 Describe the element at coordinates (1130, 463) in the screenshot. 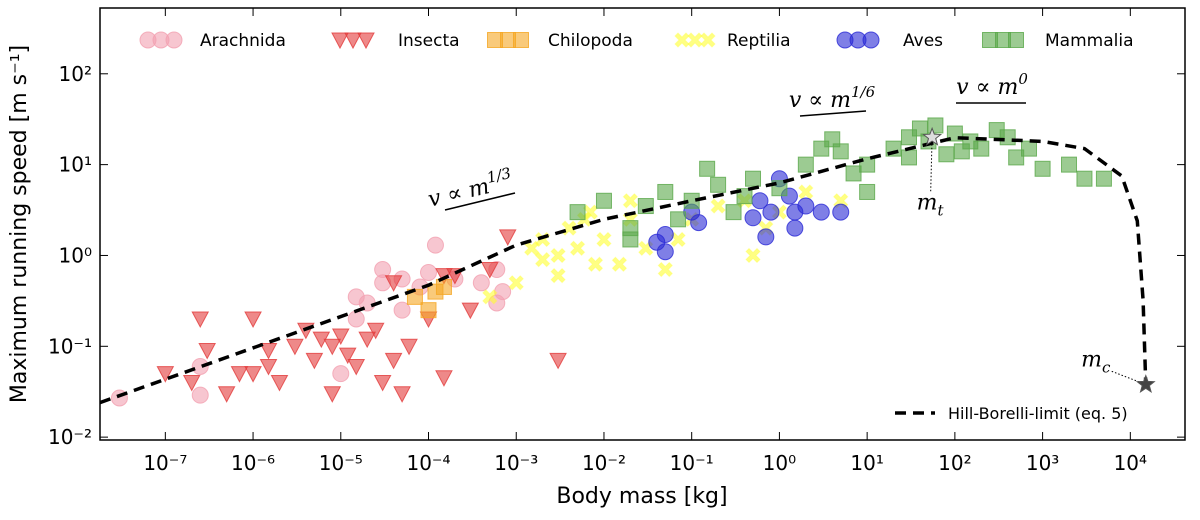

I see `x-tick-label: 10⁴` at that location.